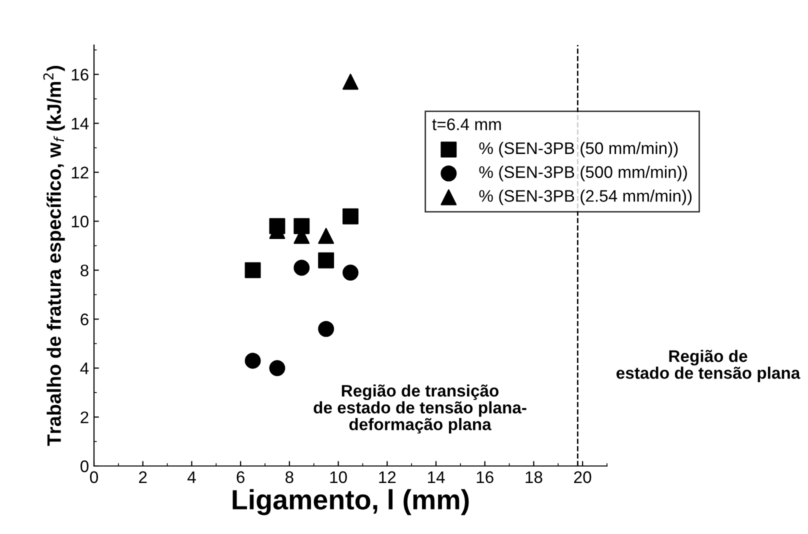 The height and width of the screenshot is (534, 808). I want to click on y-tick-label: 6, so click(84, 320).